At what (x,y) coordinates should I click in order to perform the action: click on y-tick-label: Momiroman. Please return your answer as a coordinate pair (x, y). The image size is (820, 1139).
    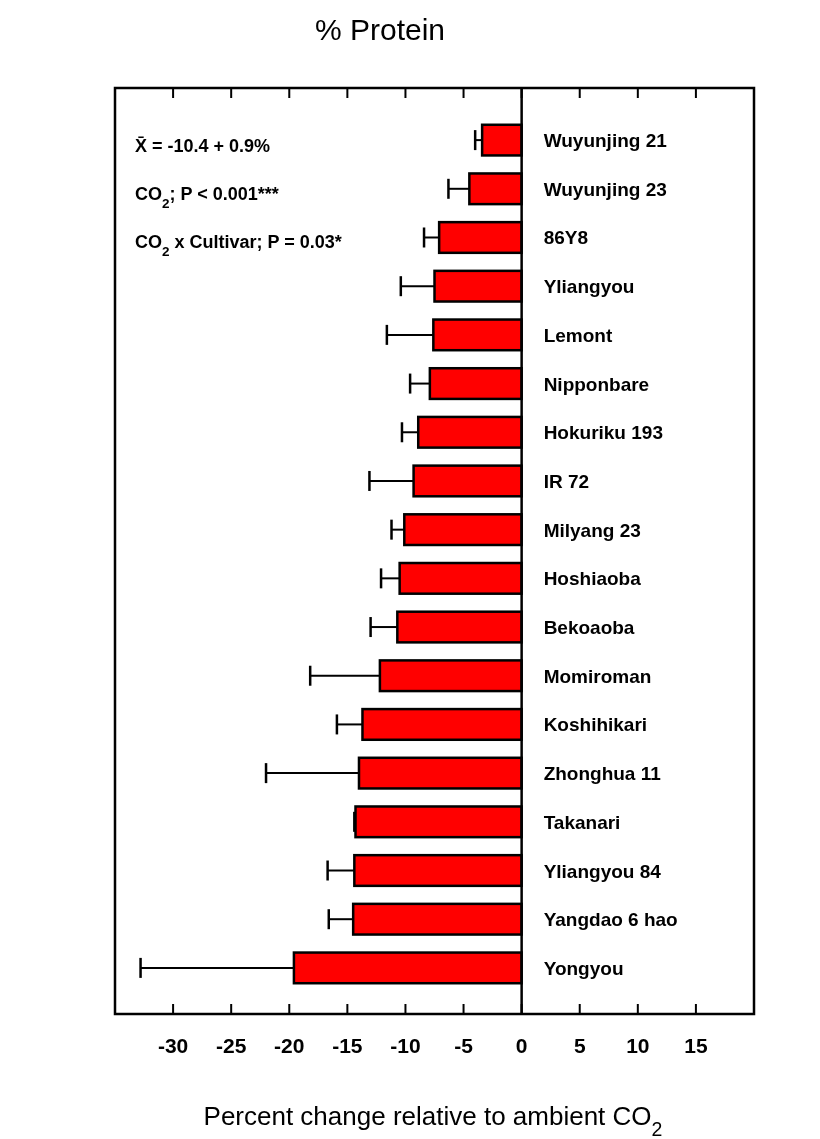
    Looking at the image, I should click on (597, 676).